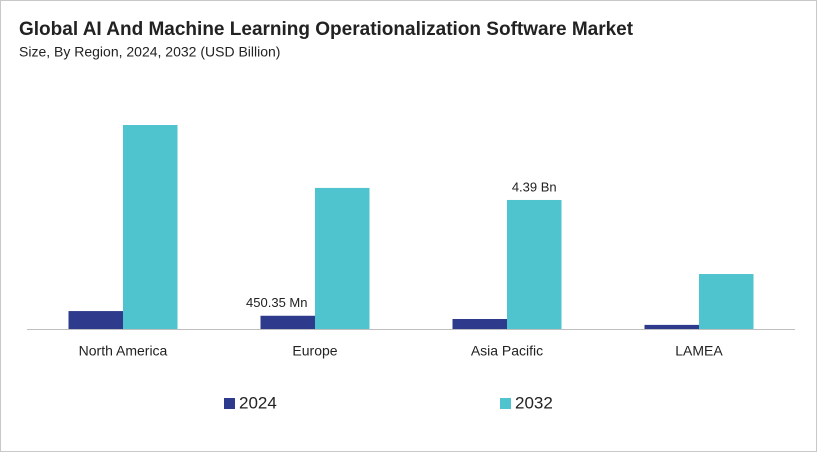 Image resolution: width=817 pixels, height=452 pixels. I want to click on x-tick-label: Europe, so click(314, 351).